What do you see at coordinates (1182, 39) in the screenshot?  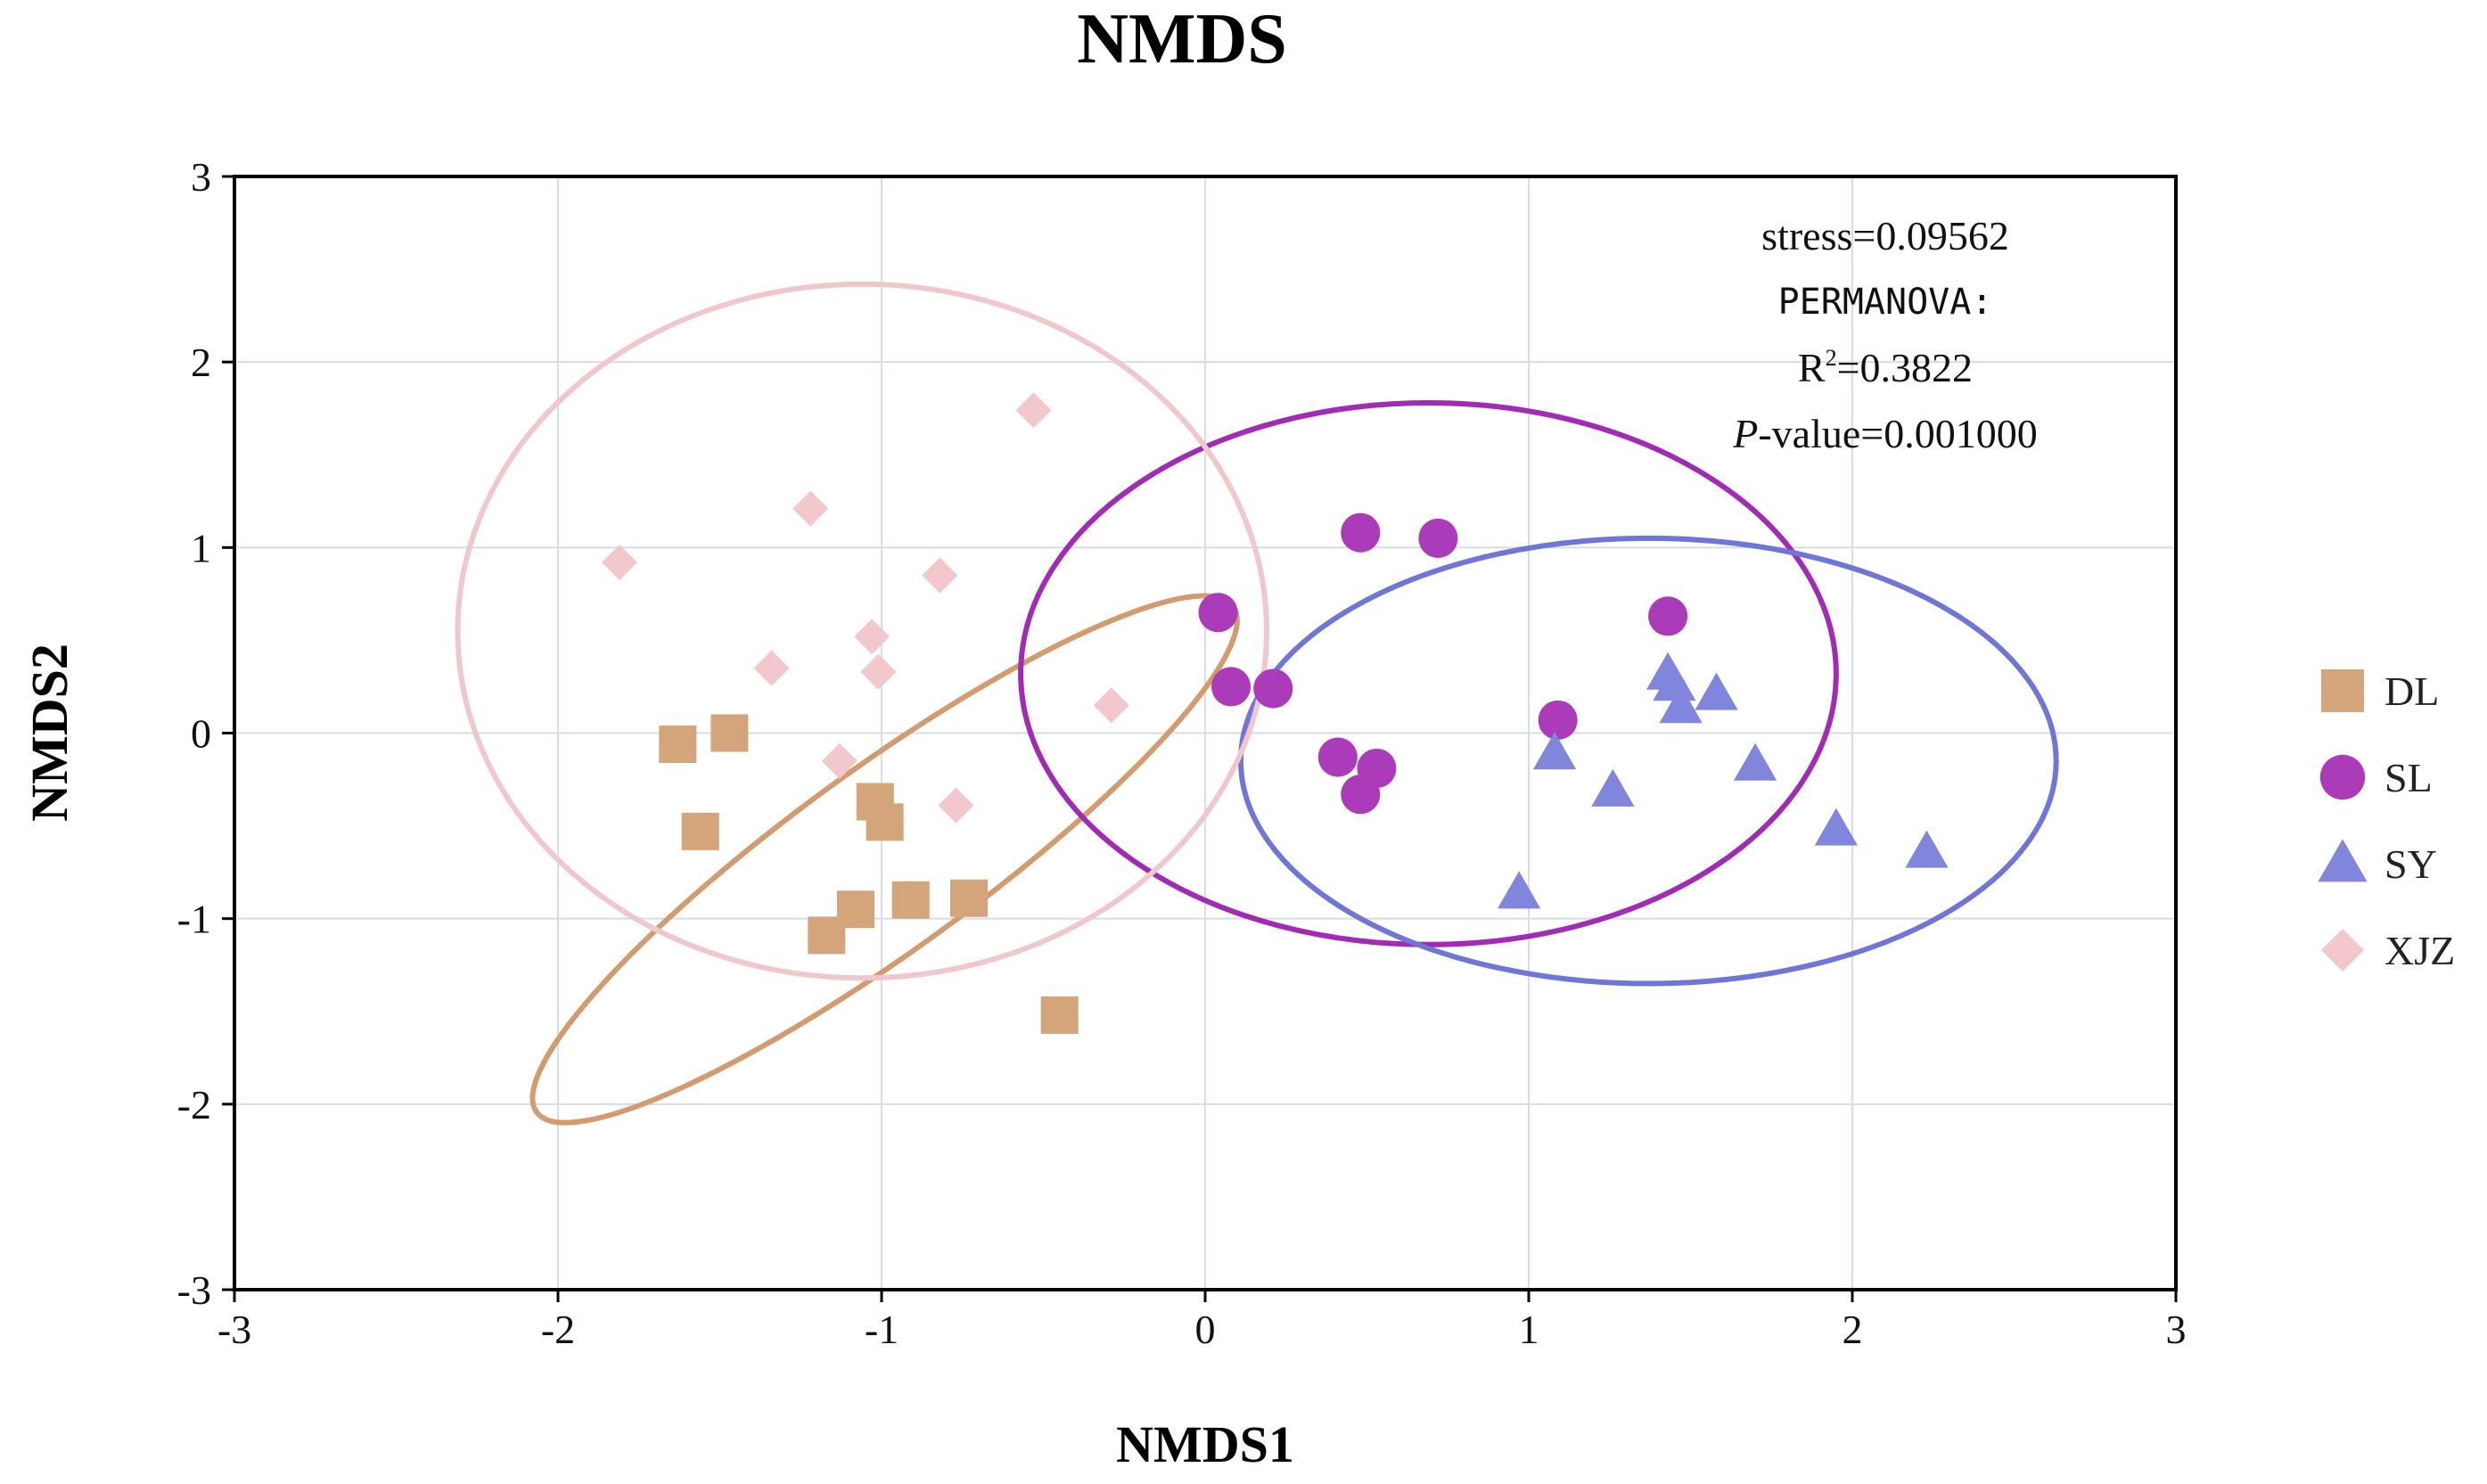 I see `chart-title: NMDS` at bounding box center [1182, 39].